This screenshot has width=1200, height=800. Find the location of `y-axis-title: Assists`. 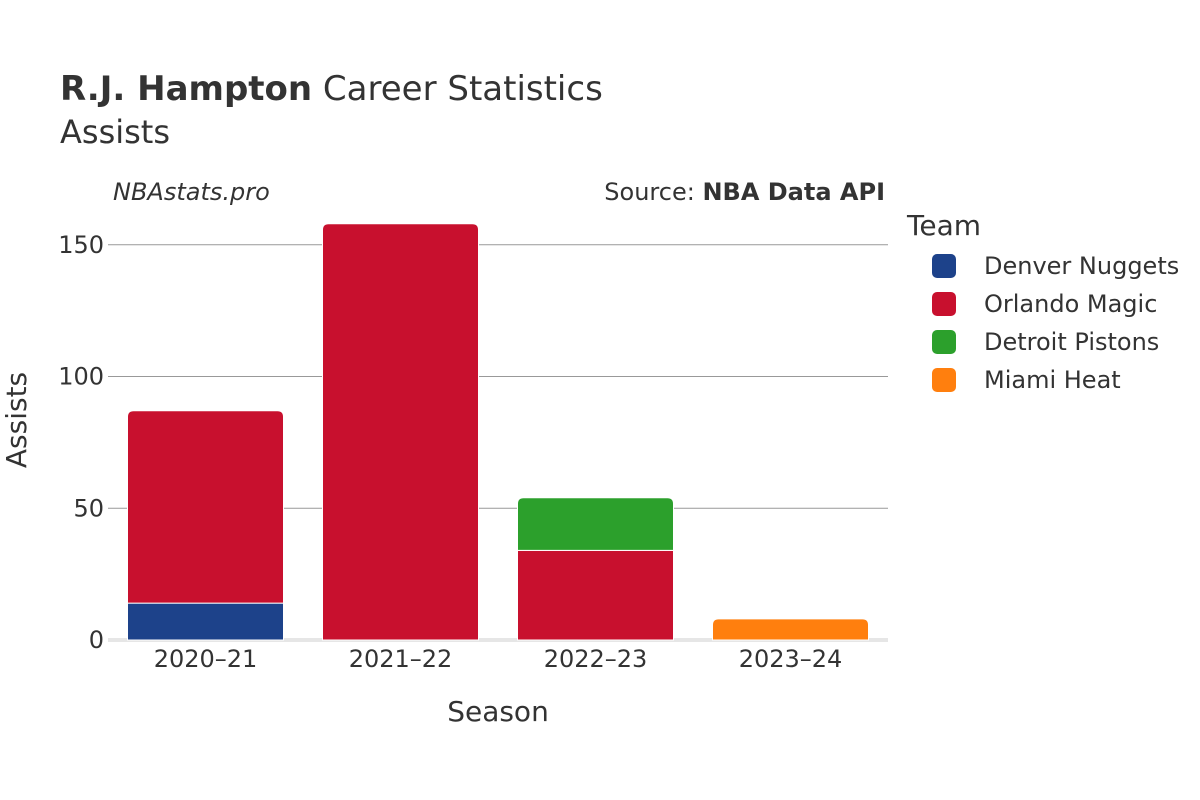

y-axis-title: Assists is located at coordinates (16, 420).